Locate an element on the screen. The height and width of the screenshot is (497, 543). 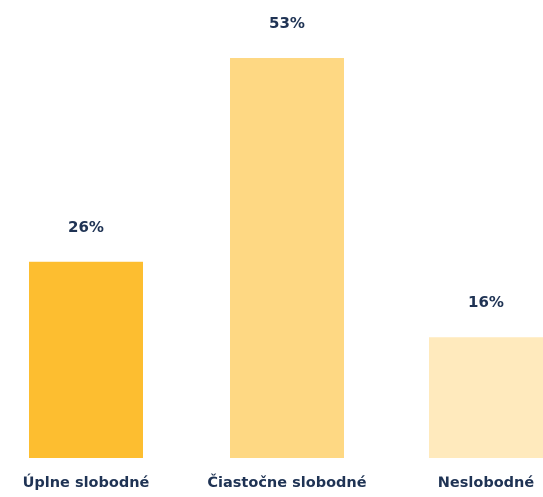
value-label-3: 16% is located at coordinates (486, 302).